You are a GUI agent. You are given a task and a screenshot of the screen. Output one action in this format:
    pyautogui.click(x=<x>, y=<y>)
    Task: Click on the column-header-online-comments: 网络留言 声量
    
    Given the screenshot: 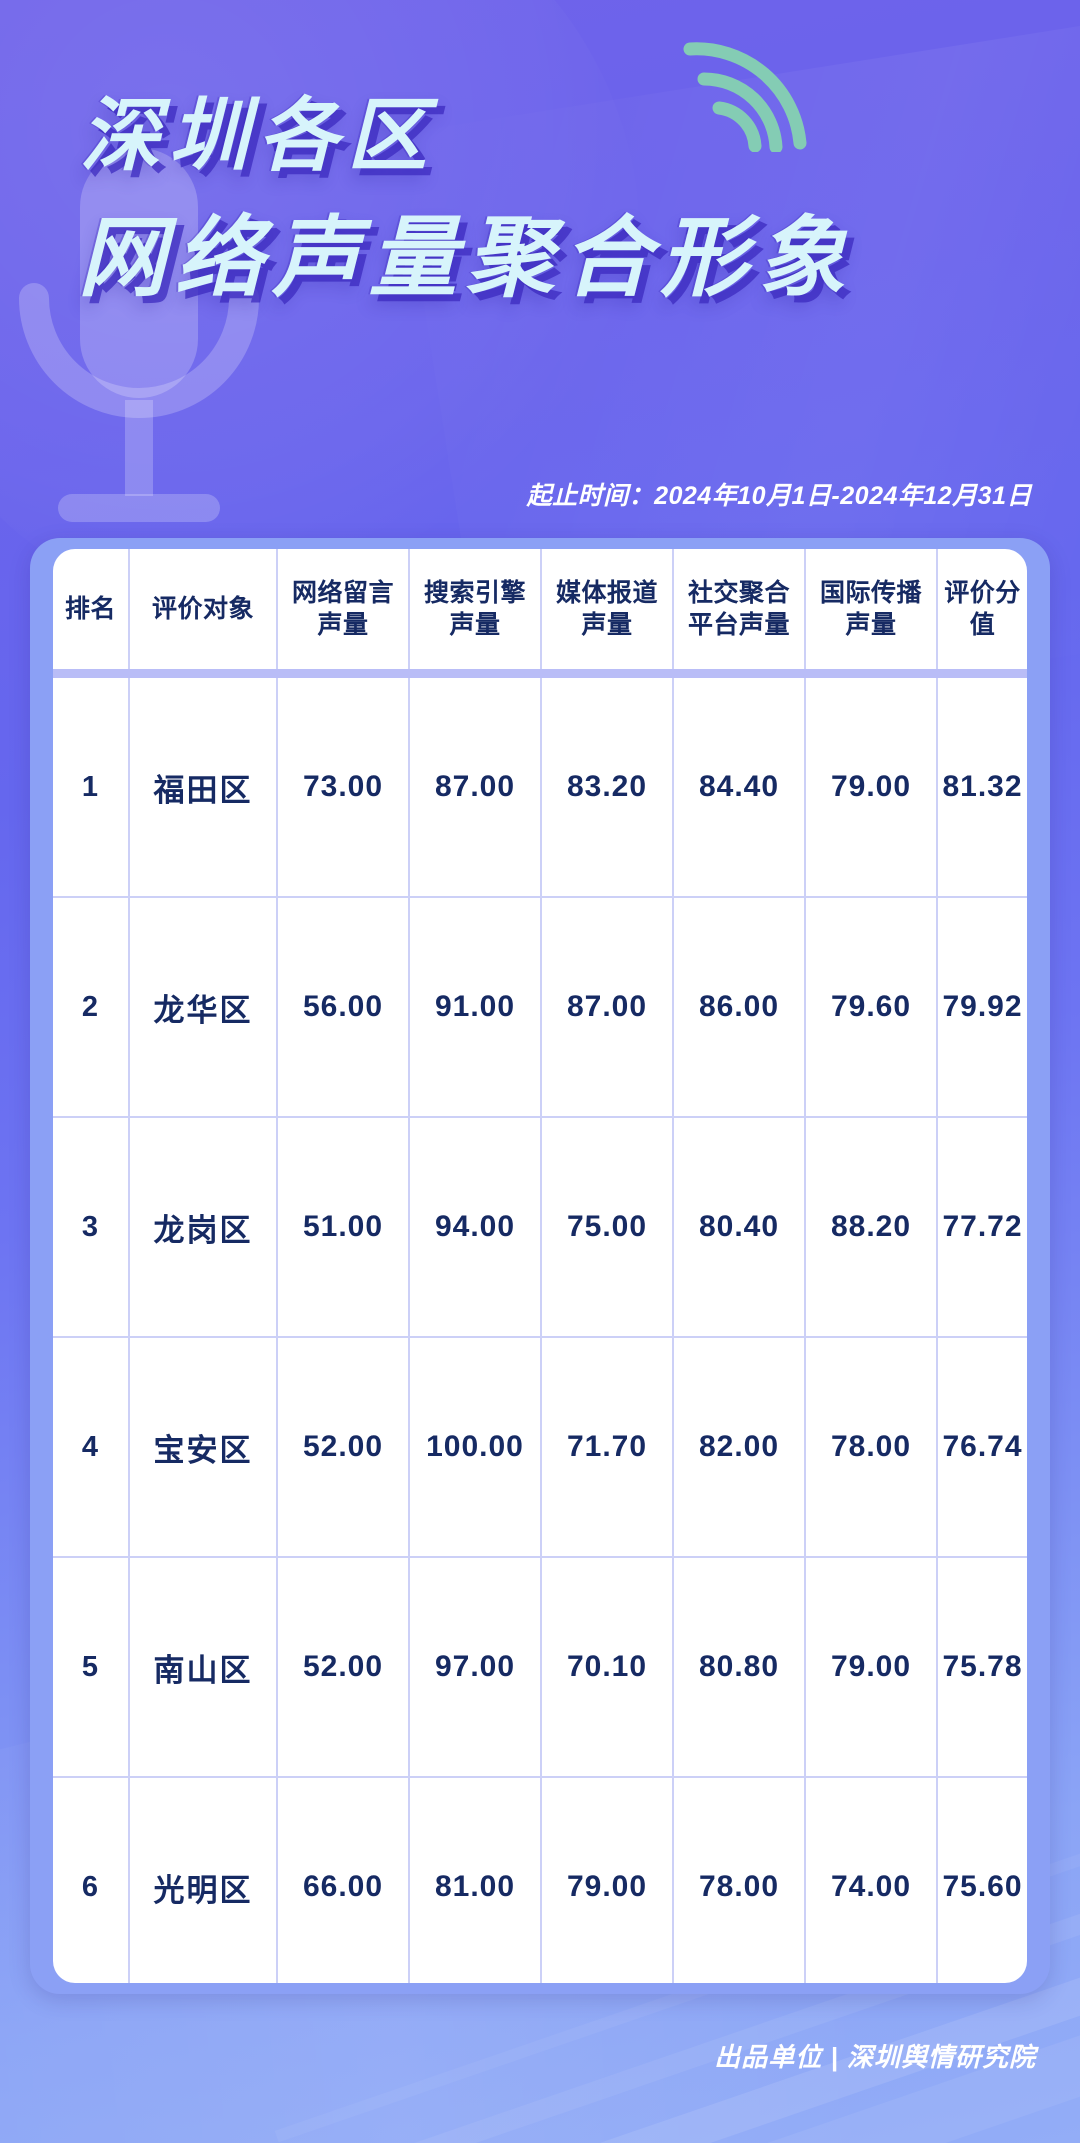 What is the action you would take?
    pyautogui.click(x=342, y=611)
    